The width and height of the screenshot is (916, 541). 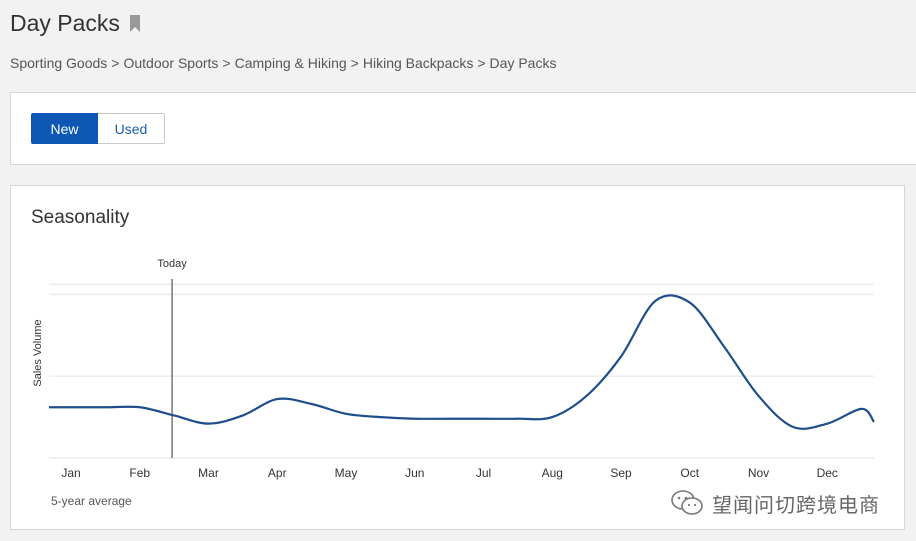 I want to click on y-axis-label: Sales Volume, so click(x=38, y=352).